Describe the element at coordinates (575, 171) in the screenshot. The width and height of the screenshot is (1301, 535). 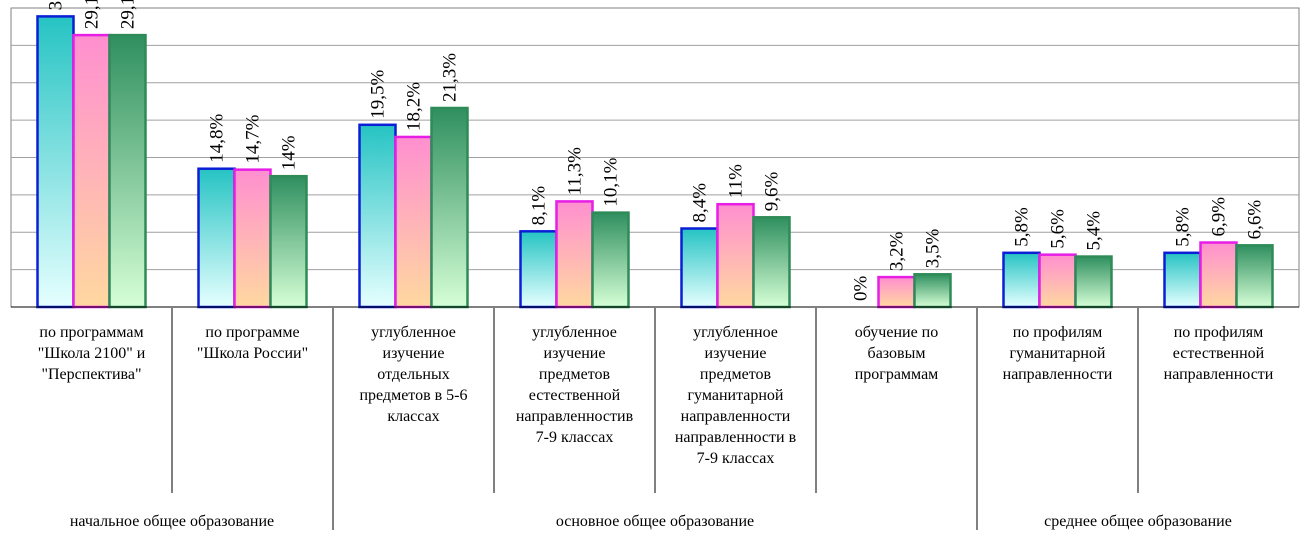
I see `data-label: 11,3%` at that location.